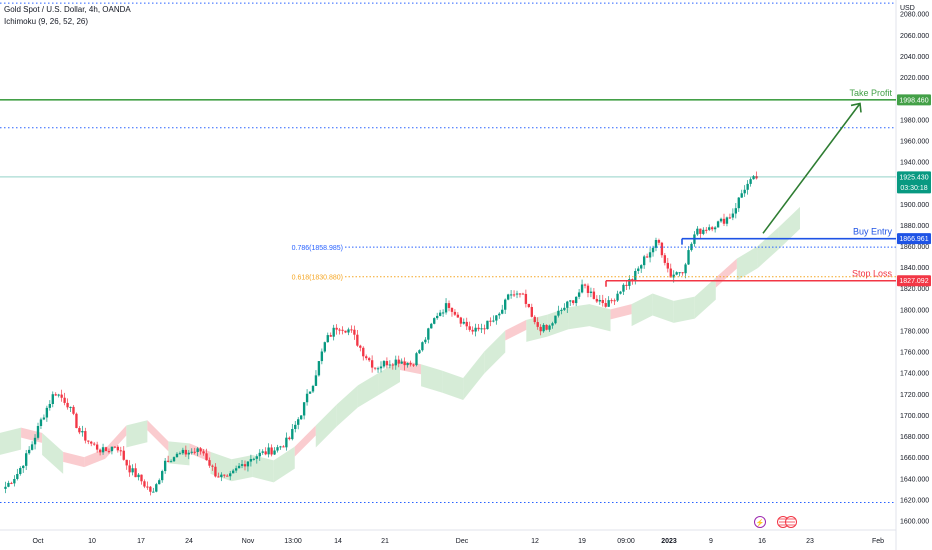 This screenshot has height=550, width=932. I want to click on current-price-badge-text: 1925.430, so click(913, 177).